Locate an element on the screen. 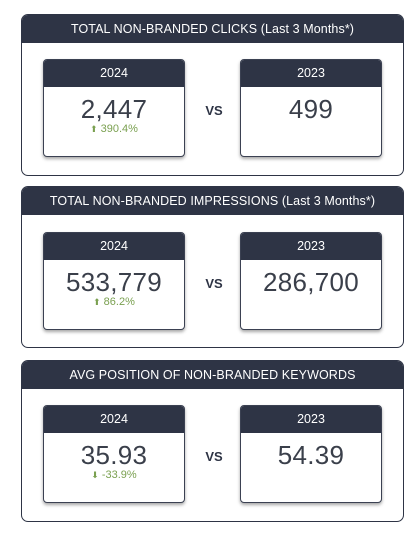 This screenshot has height=533, width=420. metric-value: 286,700 is located at coordinates (311, 282).